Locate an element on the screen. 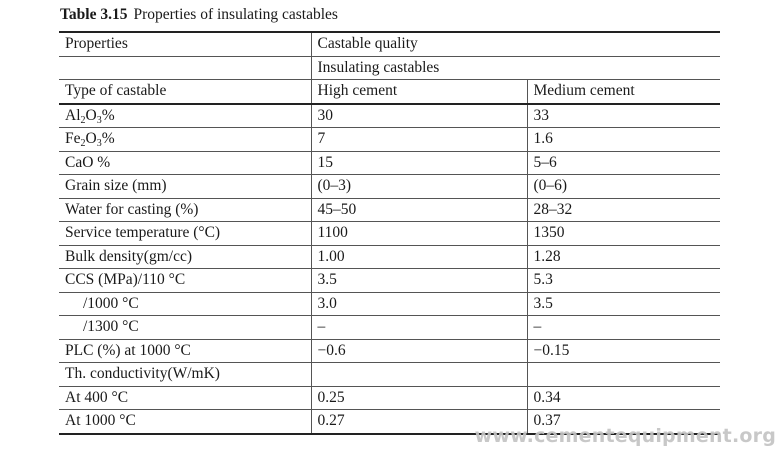  high-cement-cell: 1100 is located at coordinates (418, 233).